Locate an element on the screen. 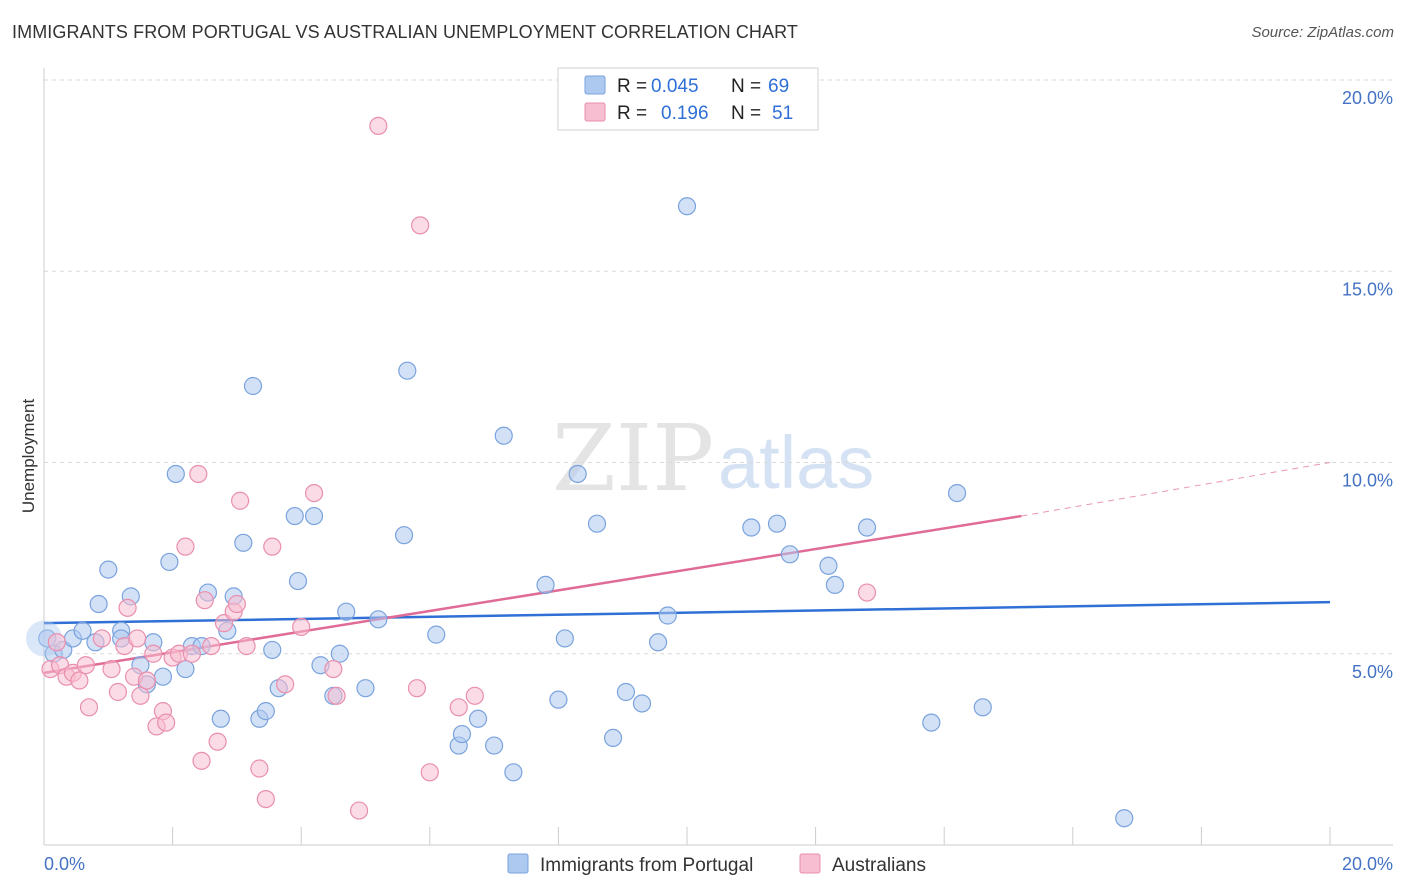 The image size is (1406, 892). y-tick-label-0: 5.0% is located at coordinates (1372, 672).